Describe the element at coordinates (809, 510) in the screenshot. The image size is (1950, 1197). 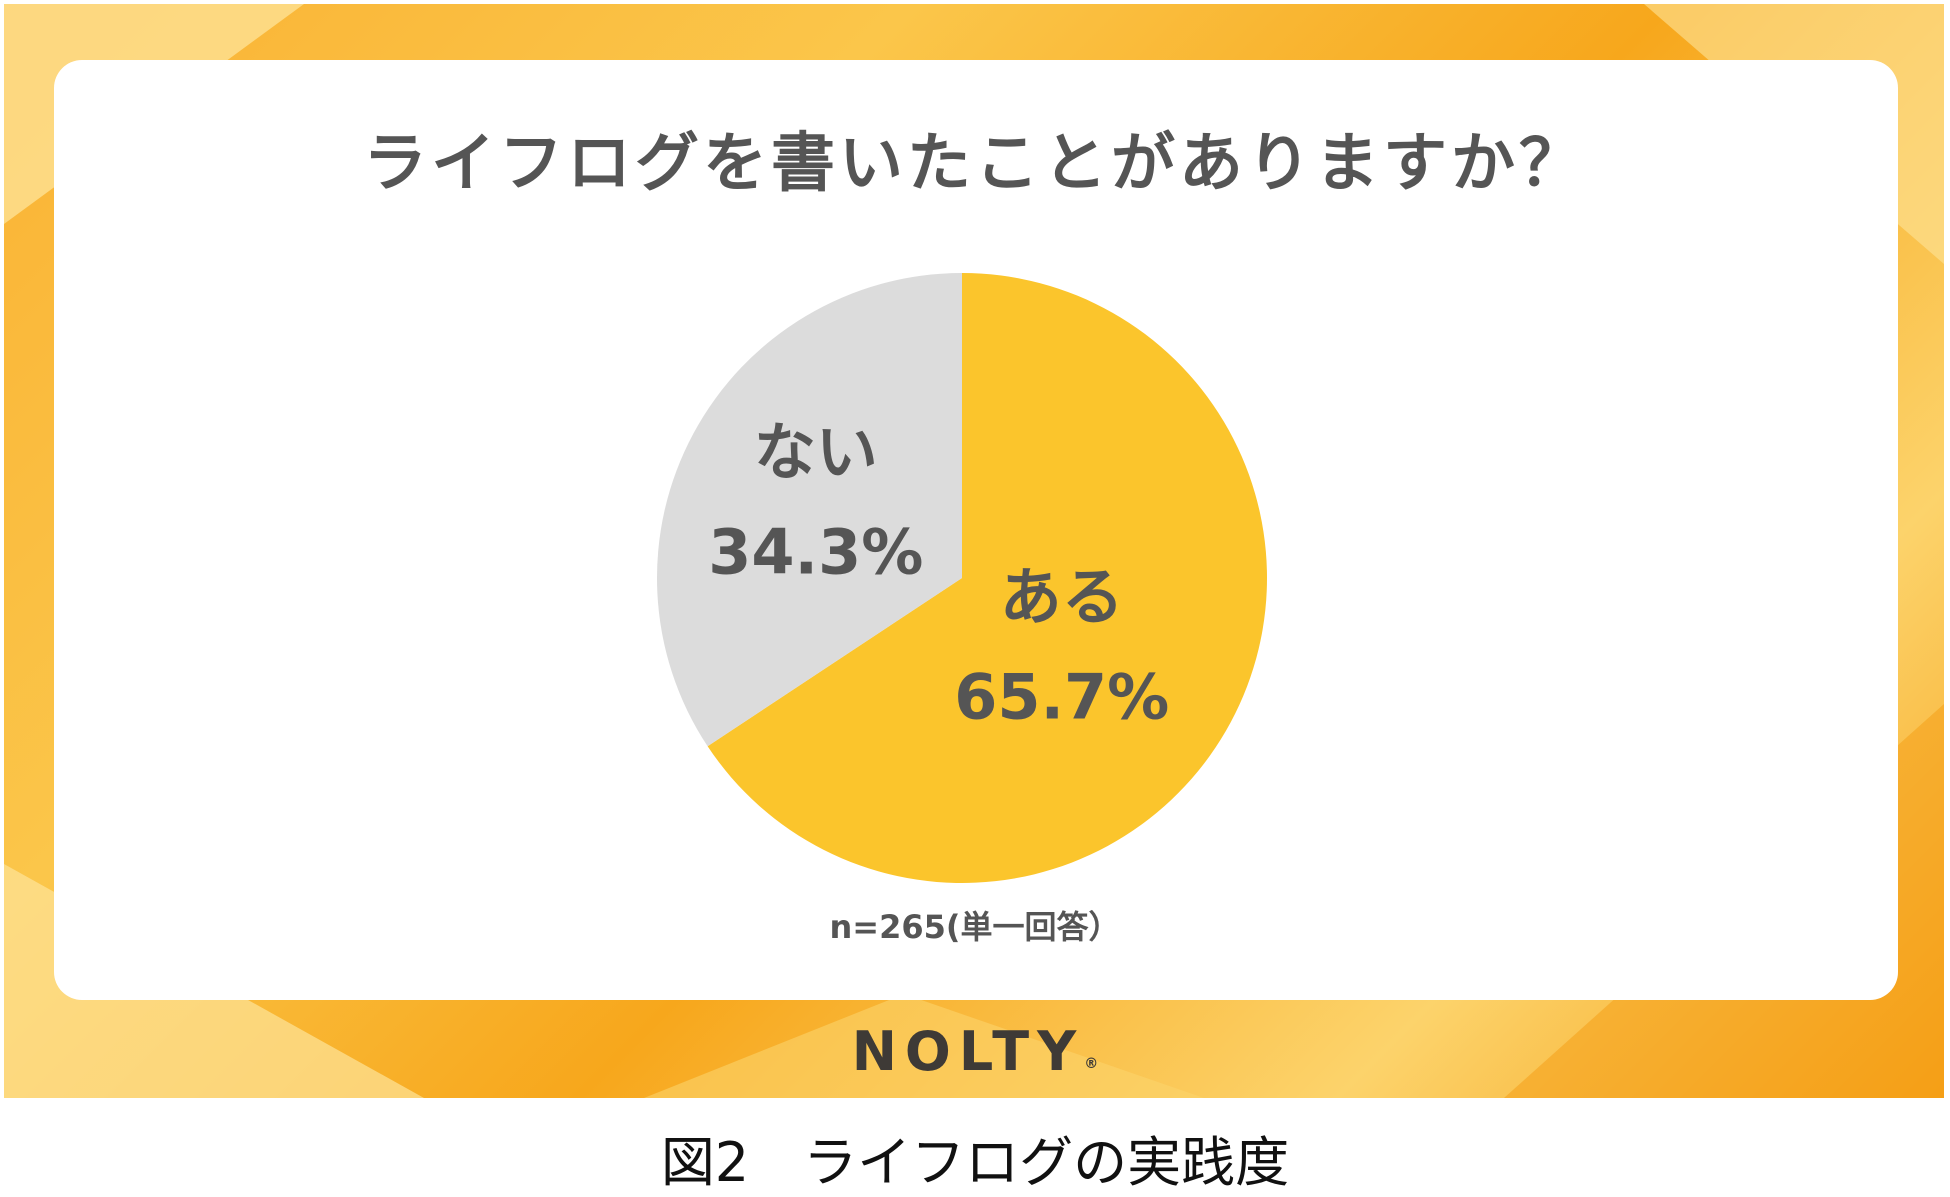
I see `pie-slice-nai` at that location.